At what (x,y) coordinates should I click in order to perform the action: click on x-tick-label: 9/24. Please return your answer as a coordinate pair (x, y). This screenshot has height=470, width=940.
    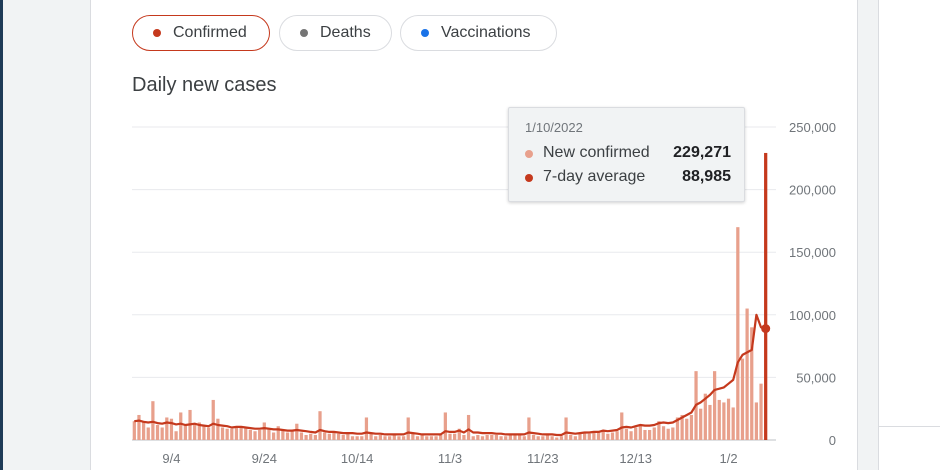
    Looking at the image, I should click on (264, 458).